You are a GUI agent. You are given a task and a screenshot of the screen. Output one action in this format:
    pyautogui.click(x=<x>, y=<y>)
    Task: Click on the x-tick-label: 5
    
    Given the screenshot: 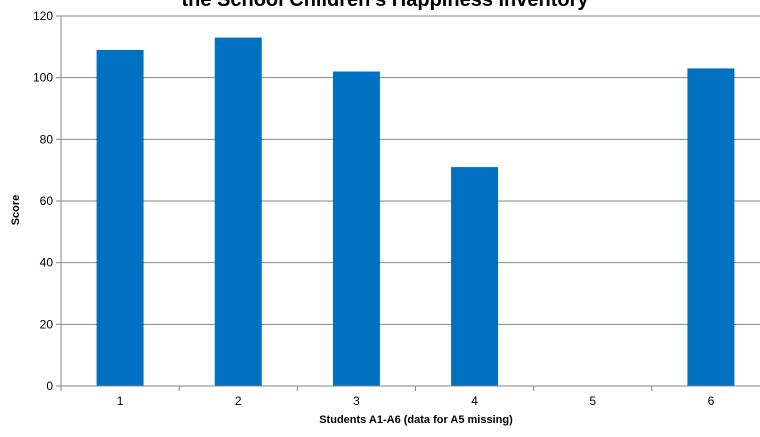 What is the action you would take?
    pyautogui.click(x=592, y=401)
    